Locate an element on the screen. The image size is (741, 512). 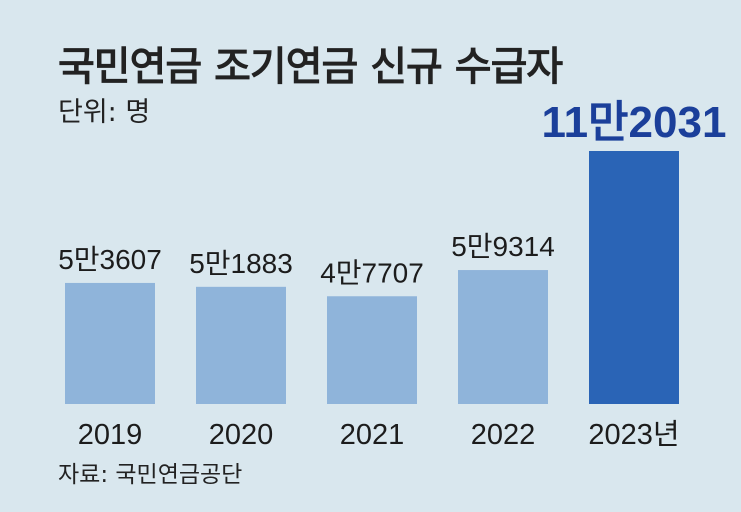
unit-label: 단위: 명 is located at coordinates (104, 112).